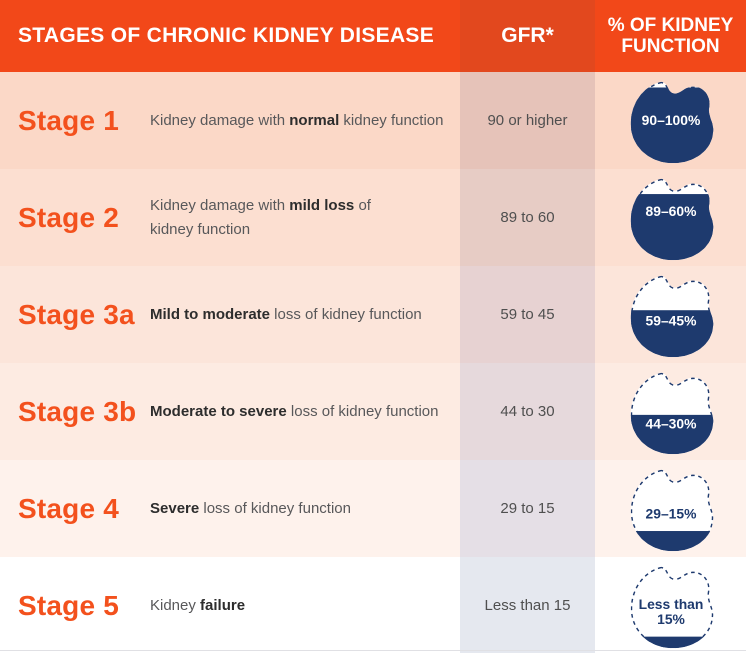 The height and width of the screenshot is (653, 746). I want to click on gfr-cell: 59 to 45, so click(527, 314).